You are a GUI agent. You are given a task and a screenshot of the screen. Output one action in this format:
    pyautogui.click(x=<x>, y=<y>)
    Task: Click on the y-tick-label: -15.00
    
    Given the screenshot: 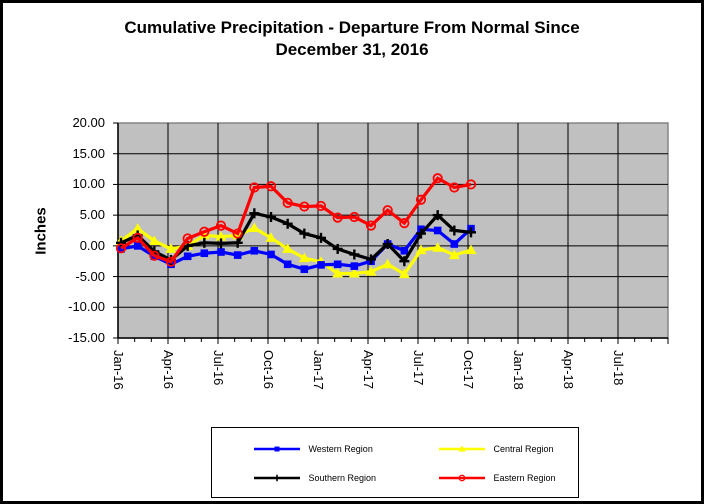 What is the action you would take?
    pyautogui.click(x=86, y=337)
    